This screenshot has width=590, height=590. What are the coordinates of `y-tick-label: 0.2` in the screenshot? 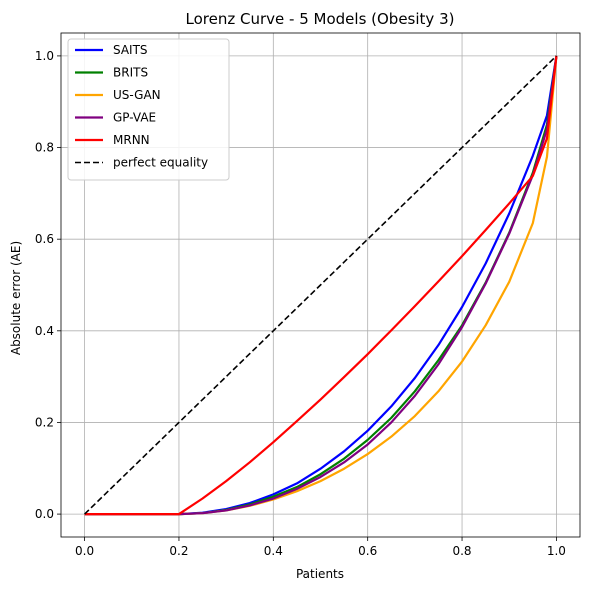 It's located at (44, 422).